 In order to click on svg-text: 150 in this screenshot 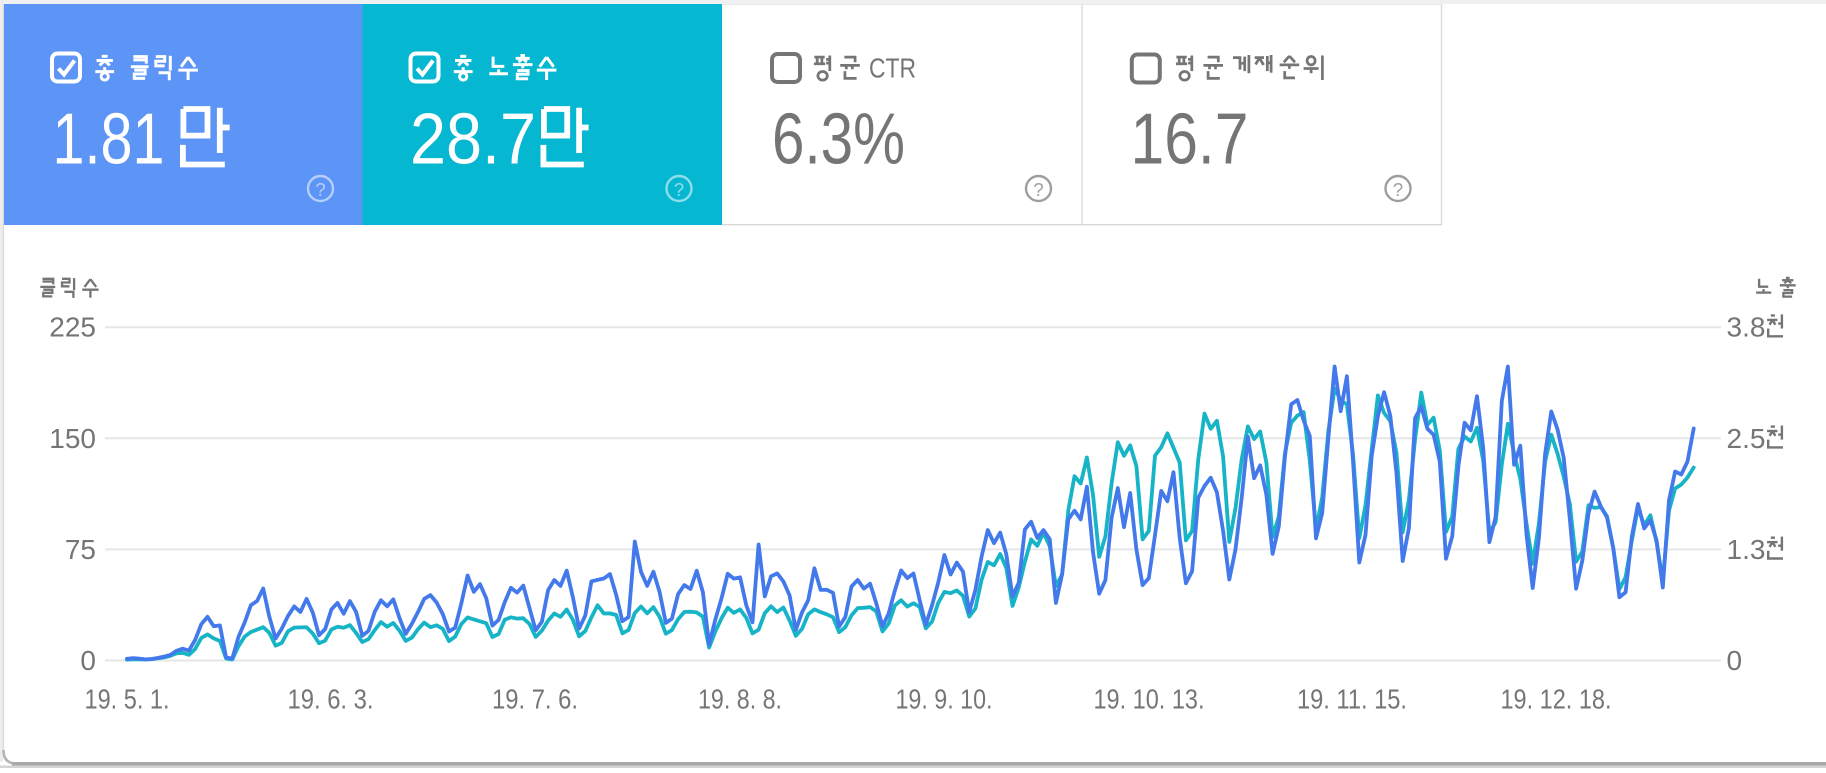, I will do `click(72, 438)`.